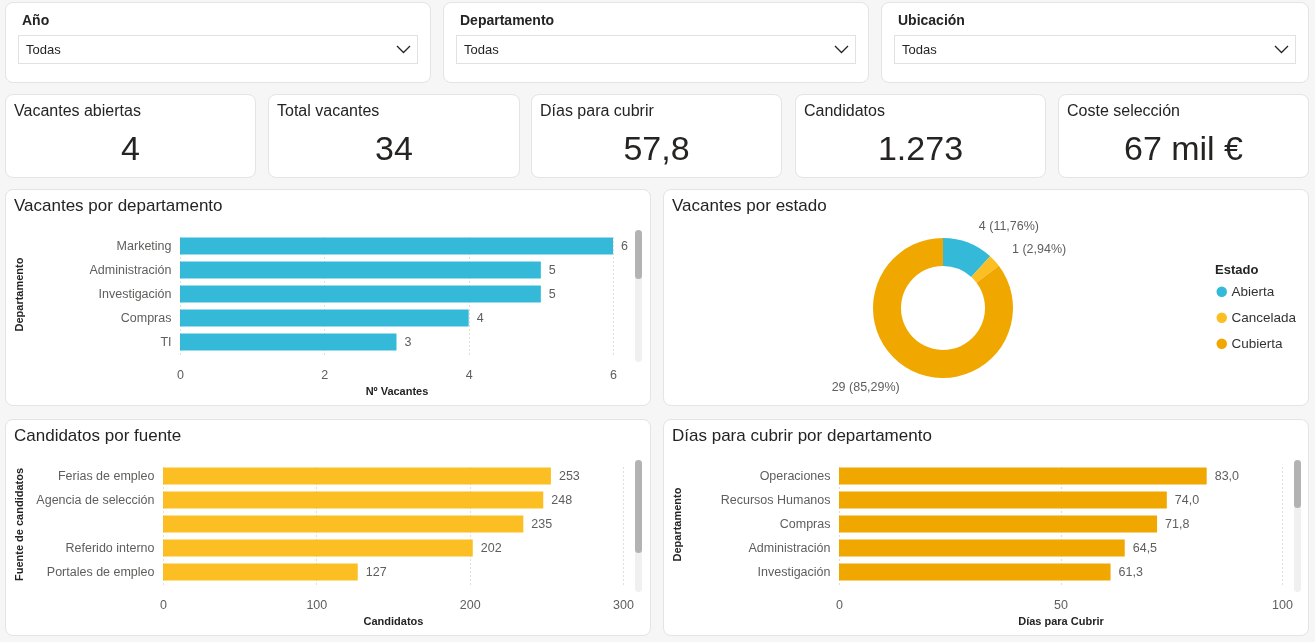  What do you see at coordinates (1130, 572) in the screenshot?
I see `data-label: 61,3` at bounding box center [1130, 572].